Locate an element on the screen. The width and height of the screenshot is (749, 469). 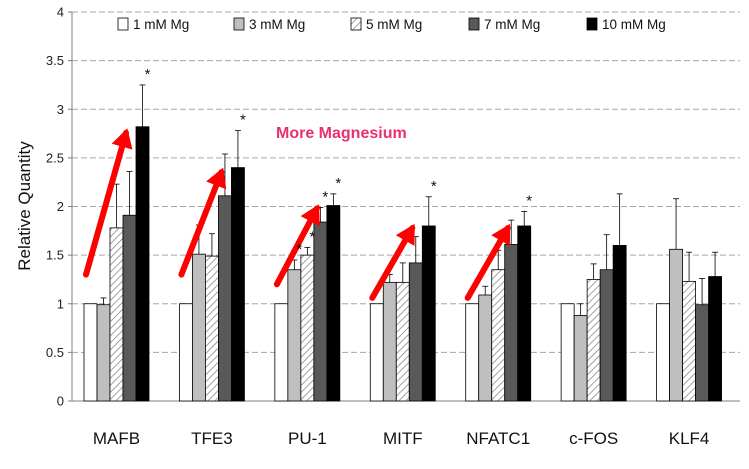
legend-label-3: 5 mM Mg is located at coordinates (394, 24).